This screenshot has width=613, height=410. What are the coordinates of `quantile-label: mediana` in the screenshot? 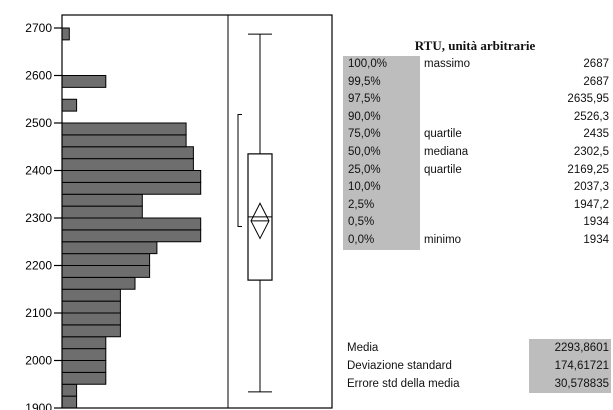 It's located at (446, 151).